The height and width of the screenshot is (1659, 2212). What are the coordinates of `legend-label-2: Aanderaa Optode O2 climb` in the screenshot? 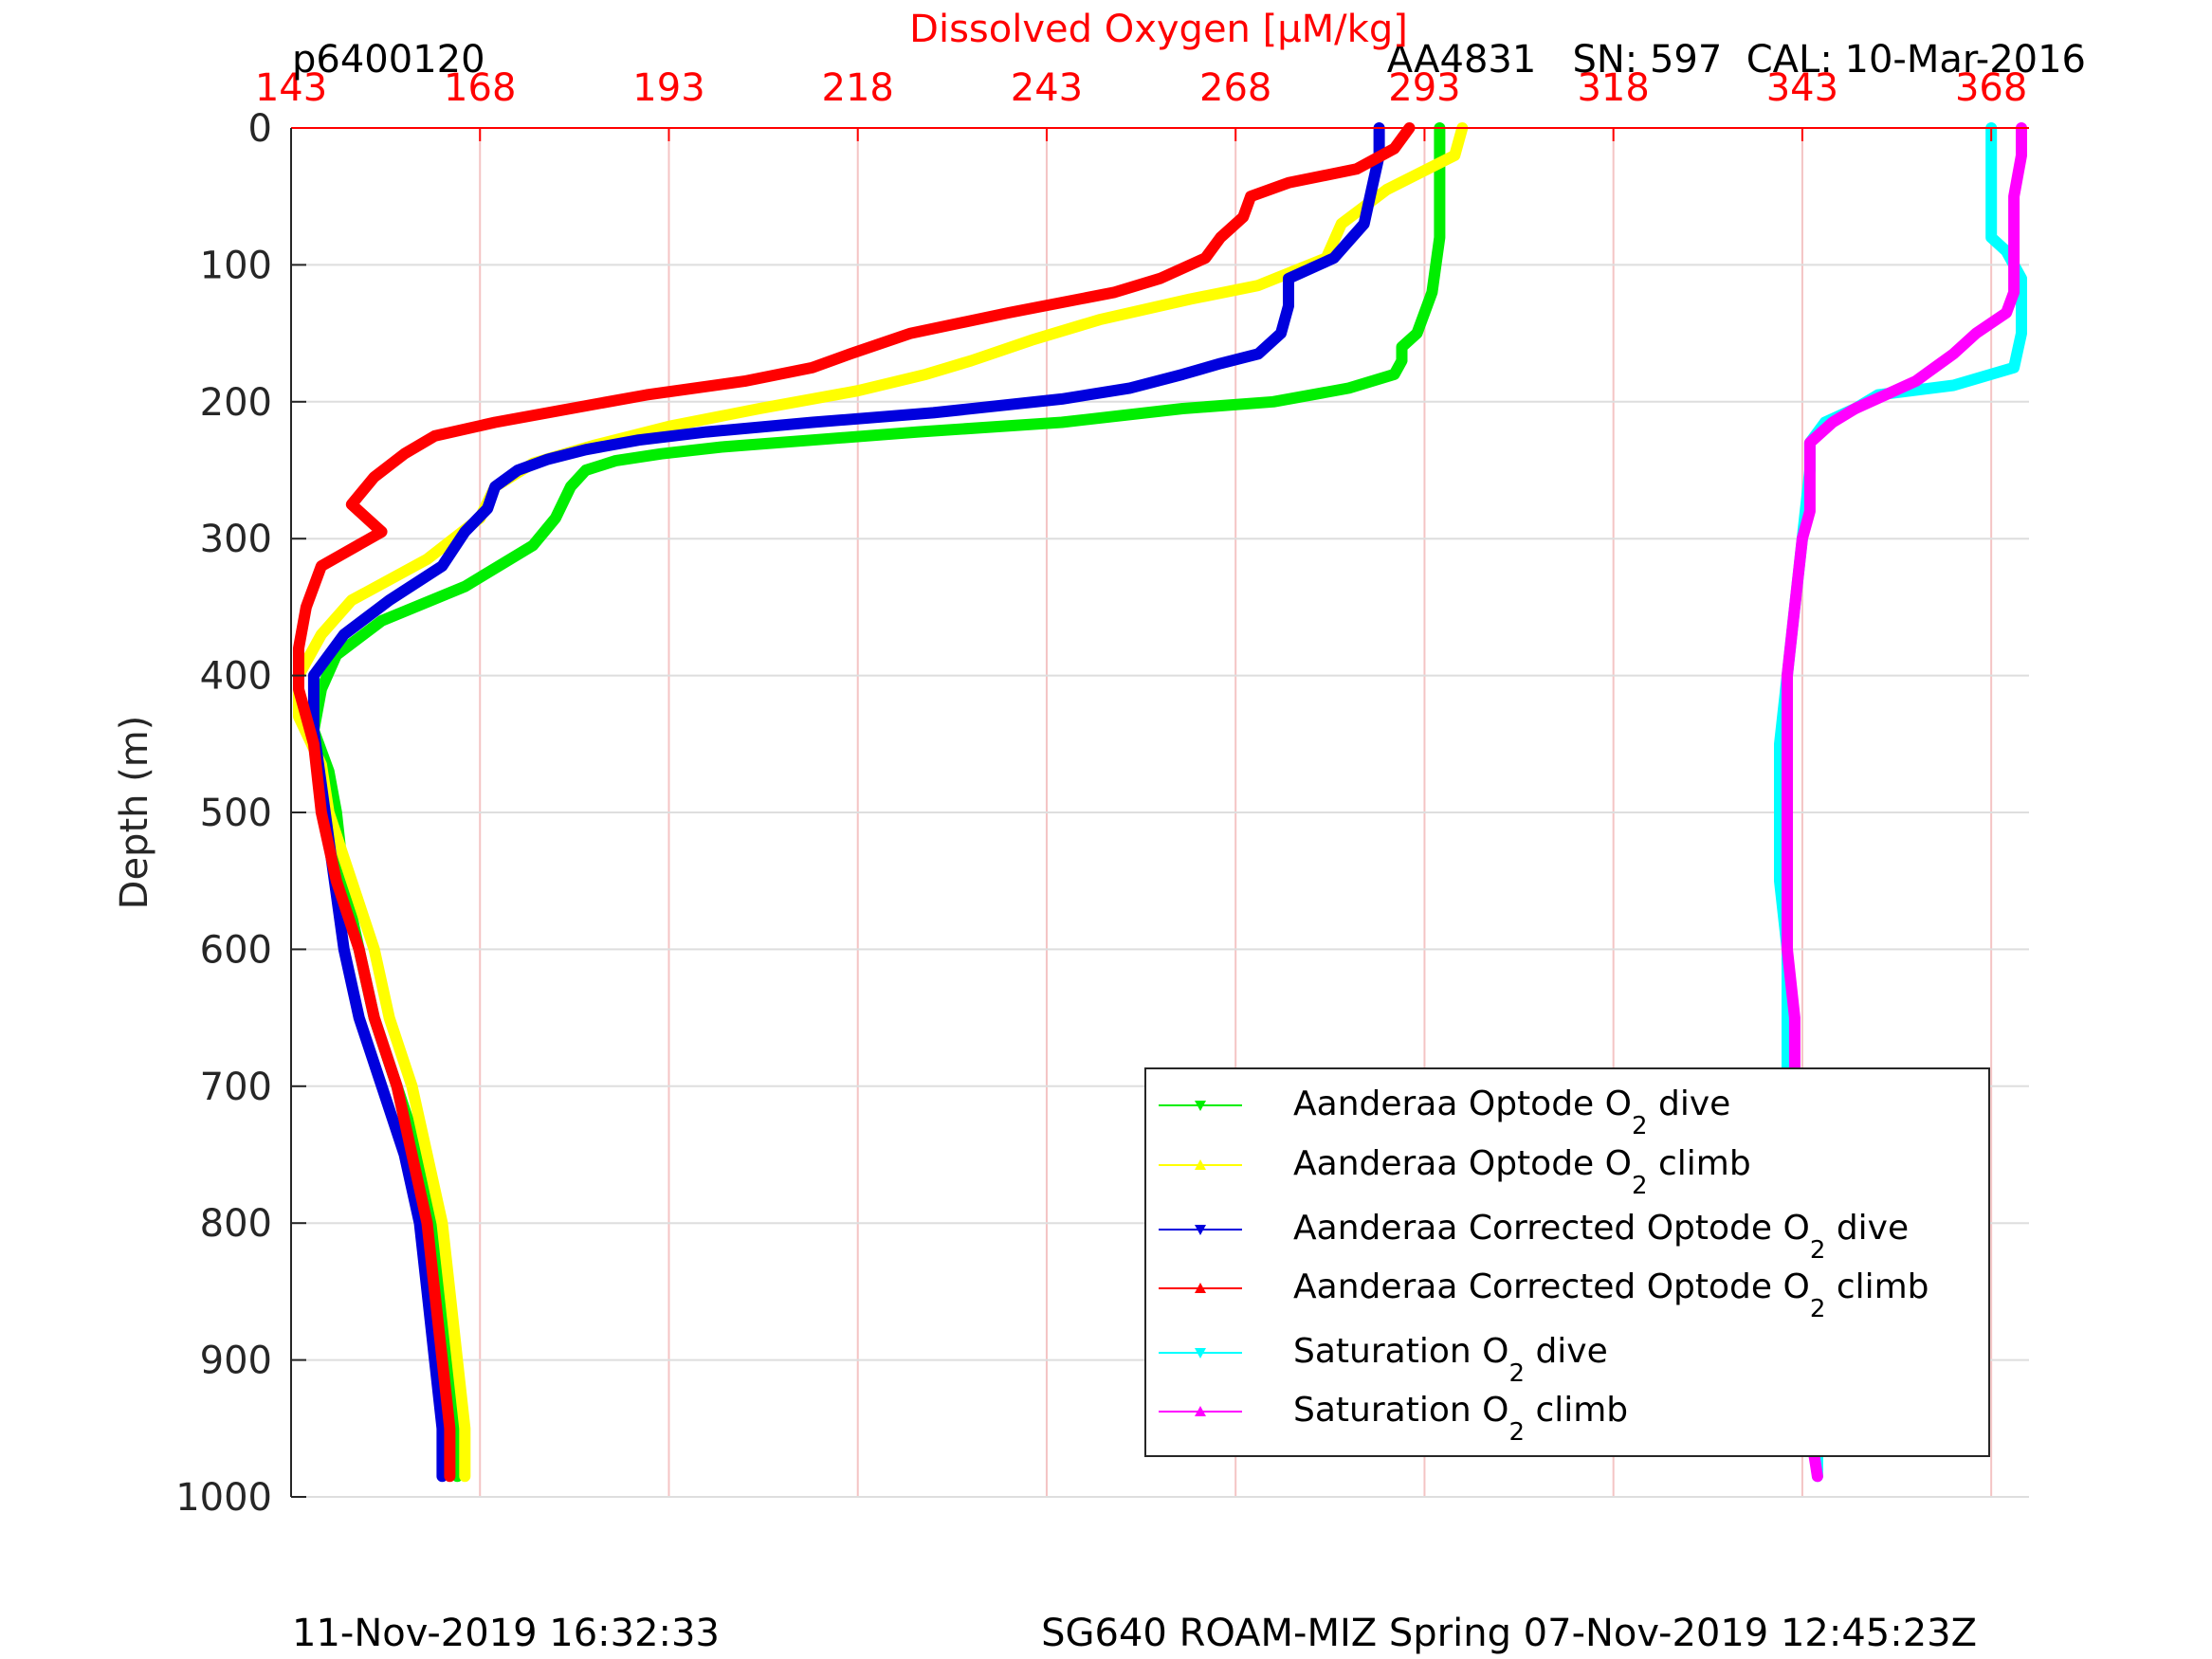 It's located at (1522, 1172).